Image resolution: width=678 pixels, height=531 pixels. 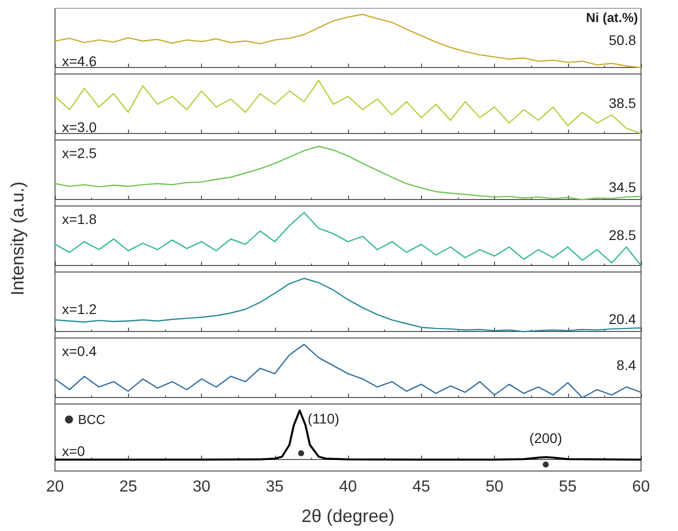 I want to click on annotation: x=2.5, so click(x=79, y=153).